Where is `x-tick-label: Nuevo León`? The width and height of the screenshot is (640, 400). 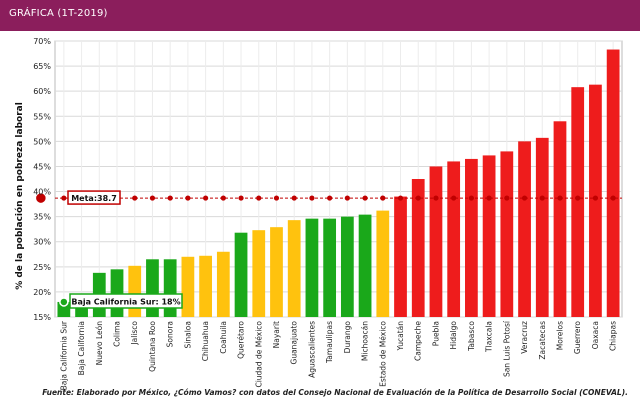
x-tick-label: Nuevo León is located at coordinates (99, 343).